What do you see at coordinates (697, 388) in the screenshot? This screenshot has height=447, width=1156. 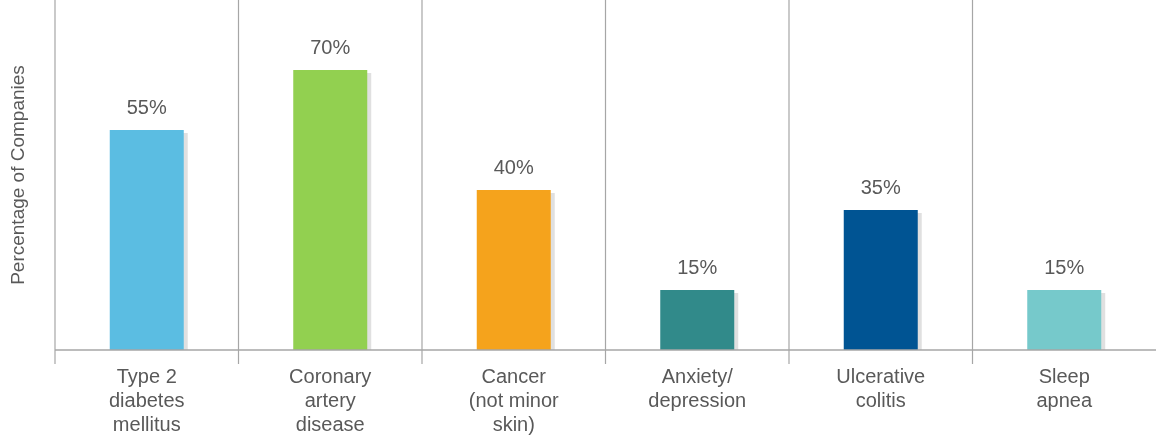 I see `x-tick-label: Anxiety/depression` at bounding box center [697, 388].